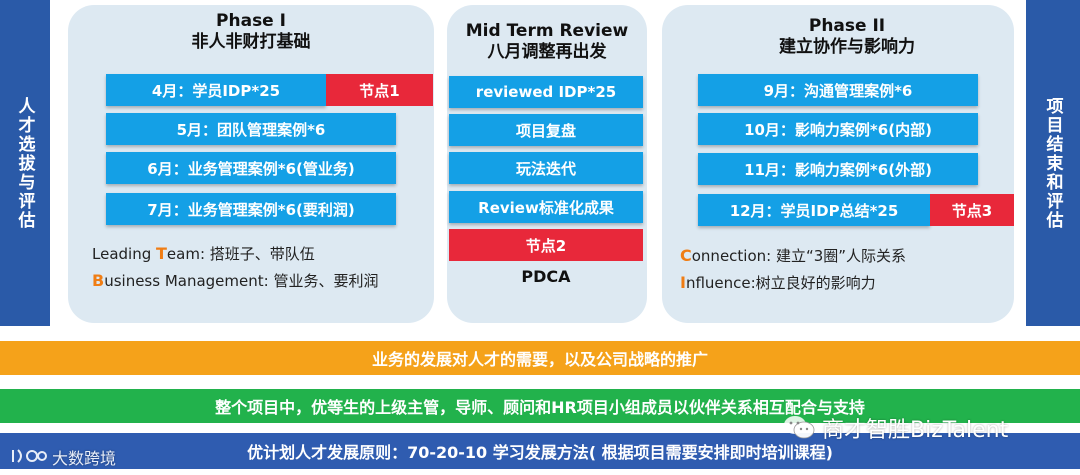 This screenshot has height=475, width=1080. What do you see at coordinates (972, 210) in the screenshot?
I see `milestone-node-3: 节点3` at bounding box center [972, 210].